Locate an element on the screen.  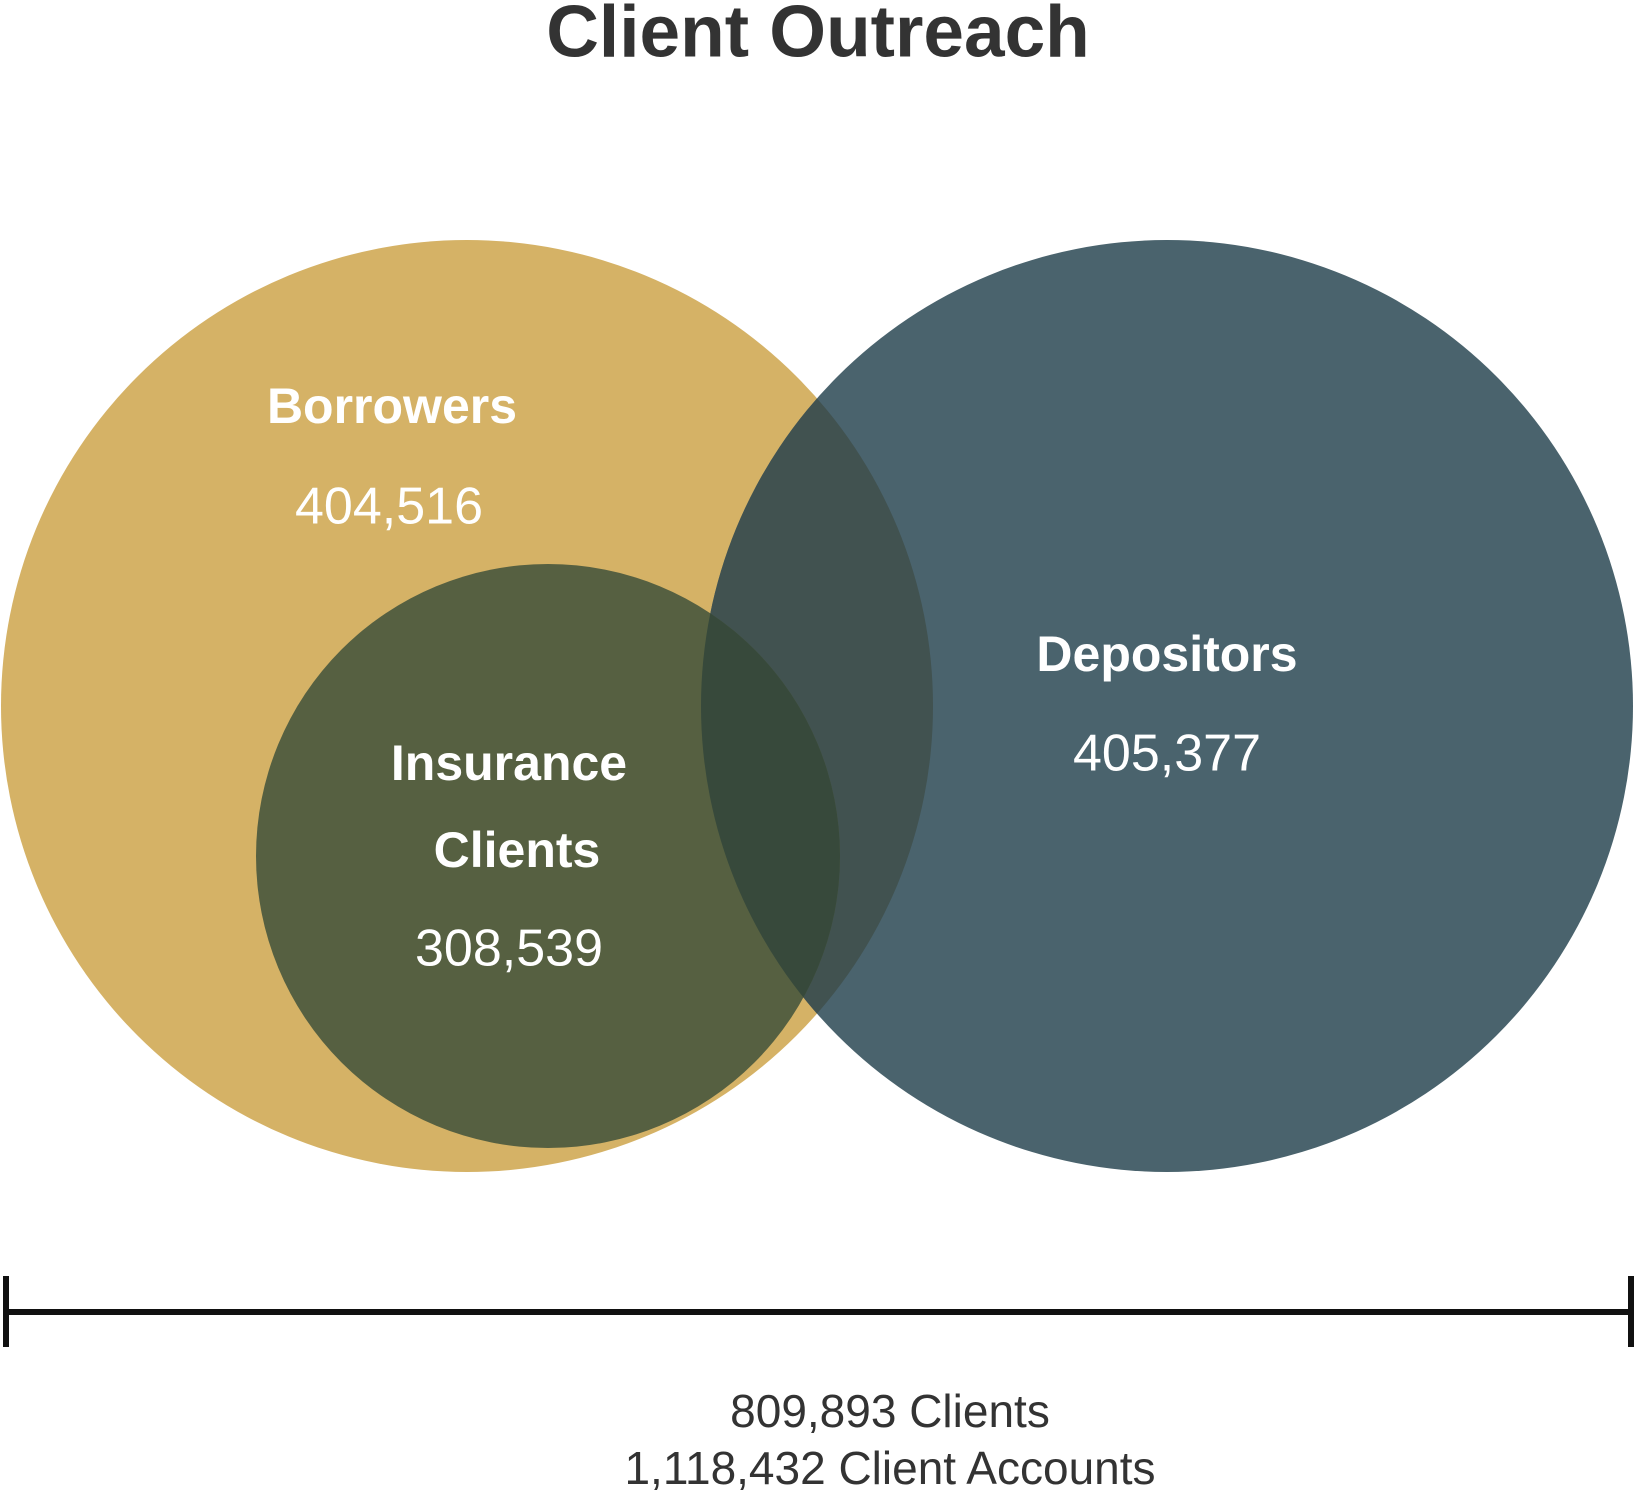
set-label: Clients is located at coordinates (517, 850).